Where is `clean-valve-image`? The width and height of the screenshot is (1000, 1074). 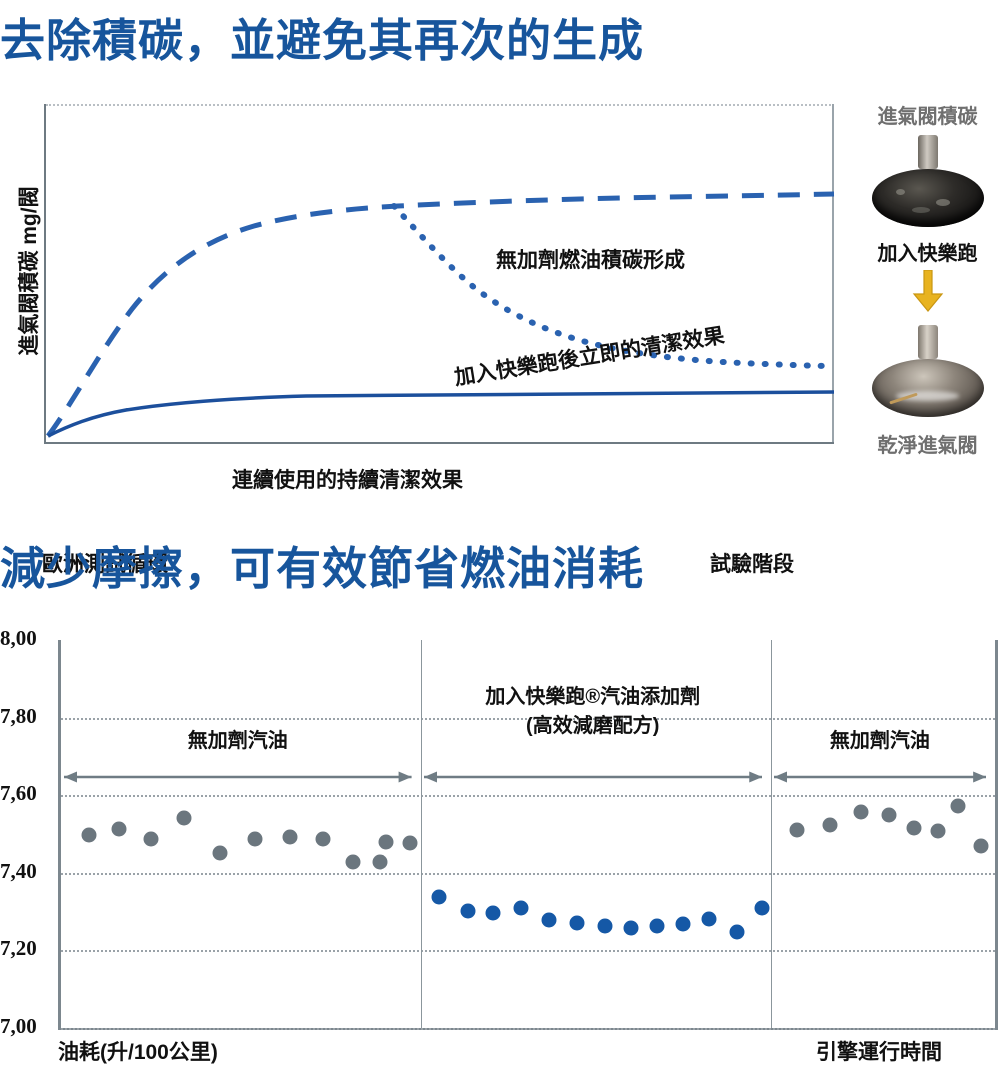
clean-valve-image is located at coordinates (928, 371).